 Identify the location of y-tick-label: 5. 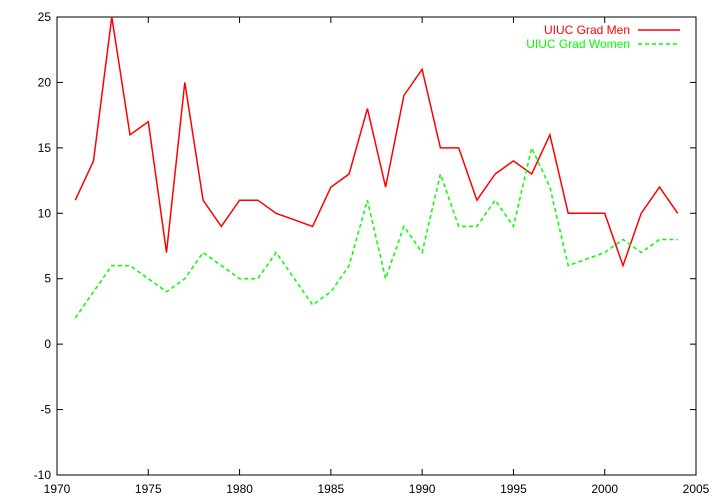
(47, 279).